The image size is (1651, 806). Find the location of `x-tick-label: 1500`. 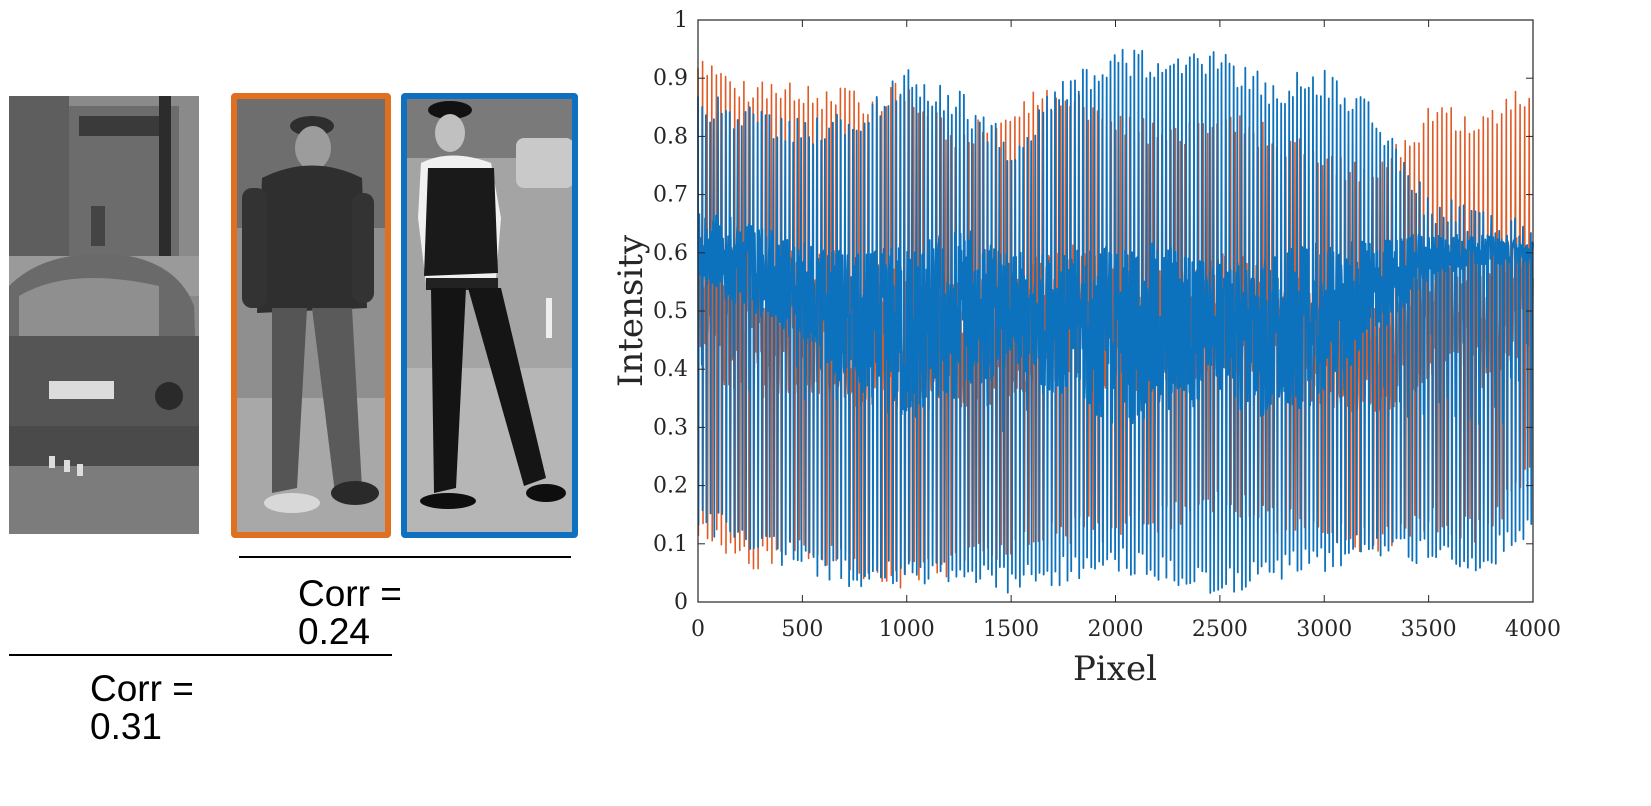

x-tick-label: 1500 is located at coordinates (1011, 629).